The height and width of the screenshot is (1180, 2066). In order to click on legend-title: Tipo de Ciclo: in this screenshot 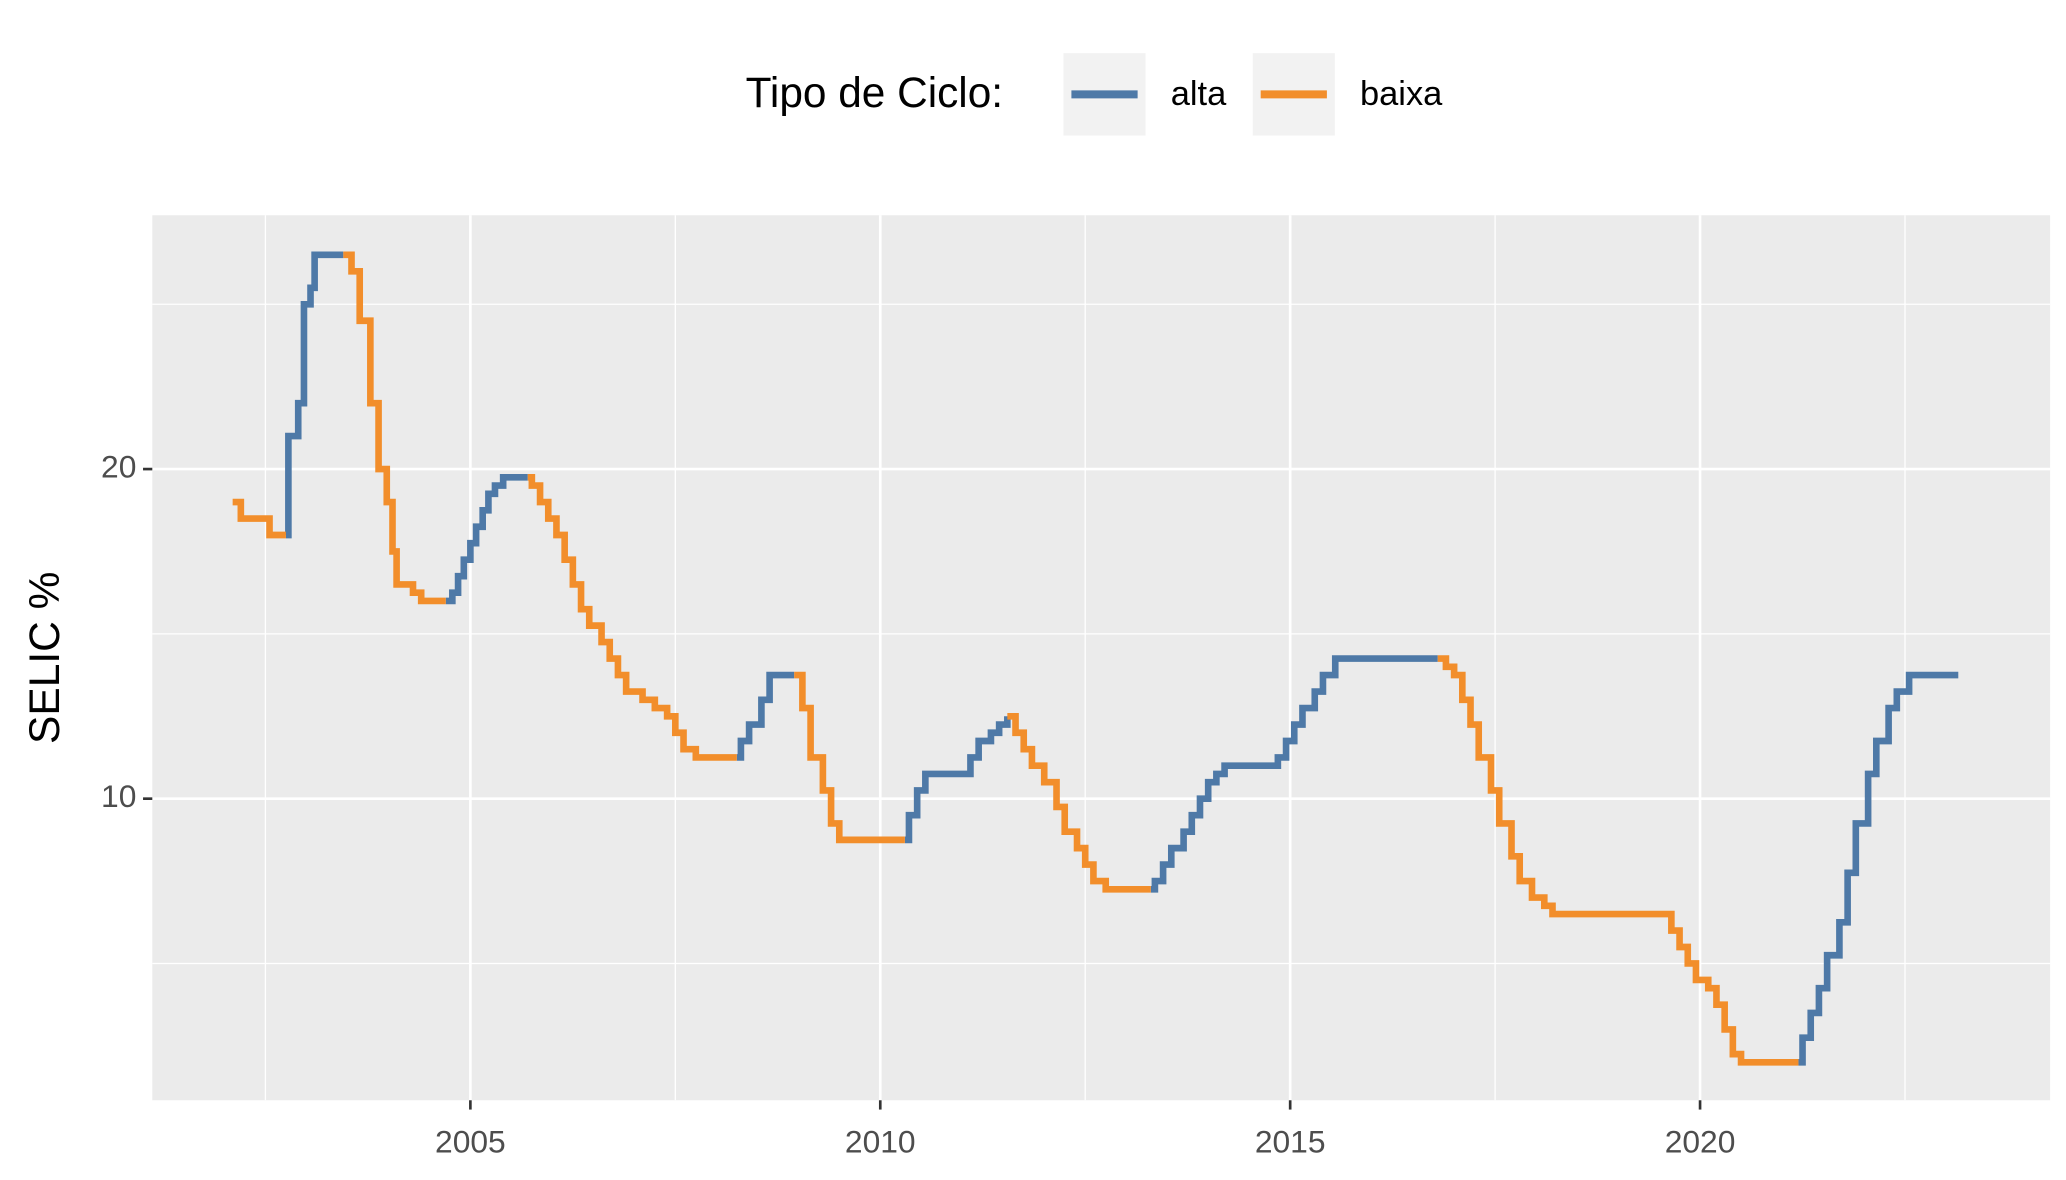, I will do `click(874, 92)`.